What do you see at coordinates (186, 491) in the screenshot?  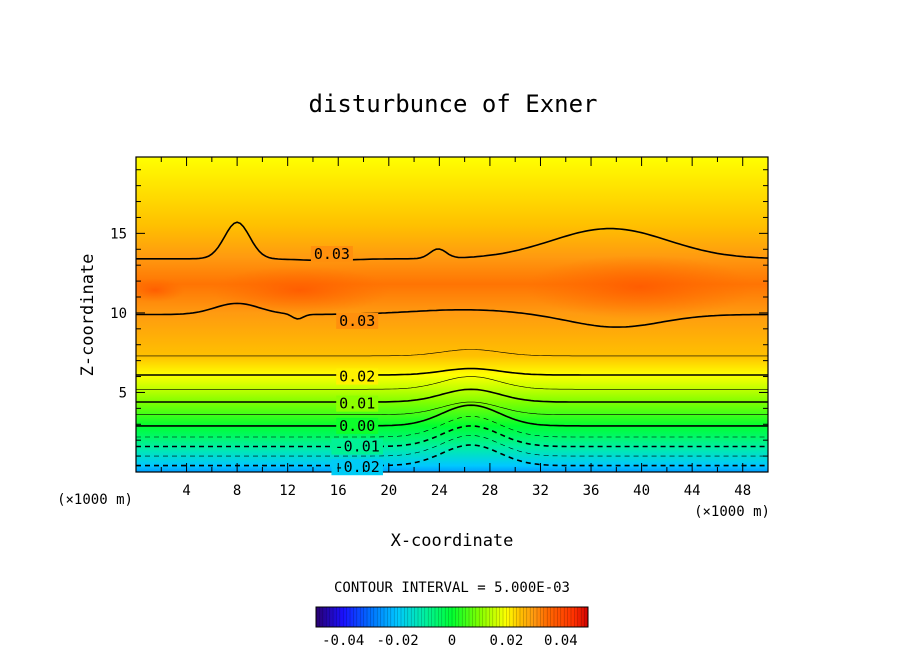 I see `x-tick-label: 4` at bounding box center [186, 491].